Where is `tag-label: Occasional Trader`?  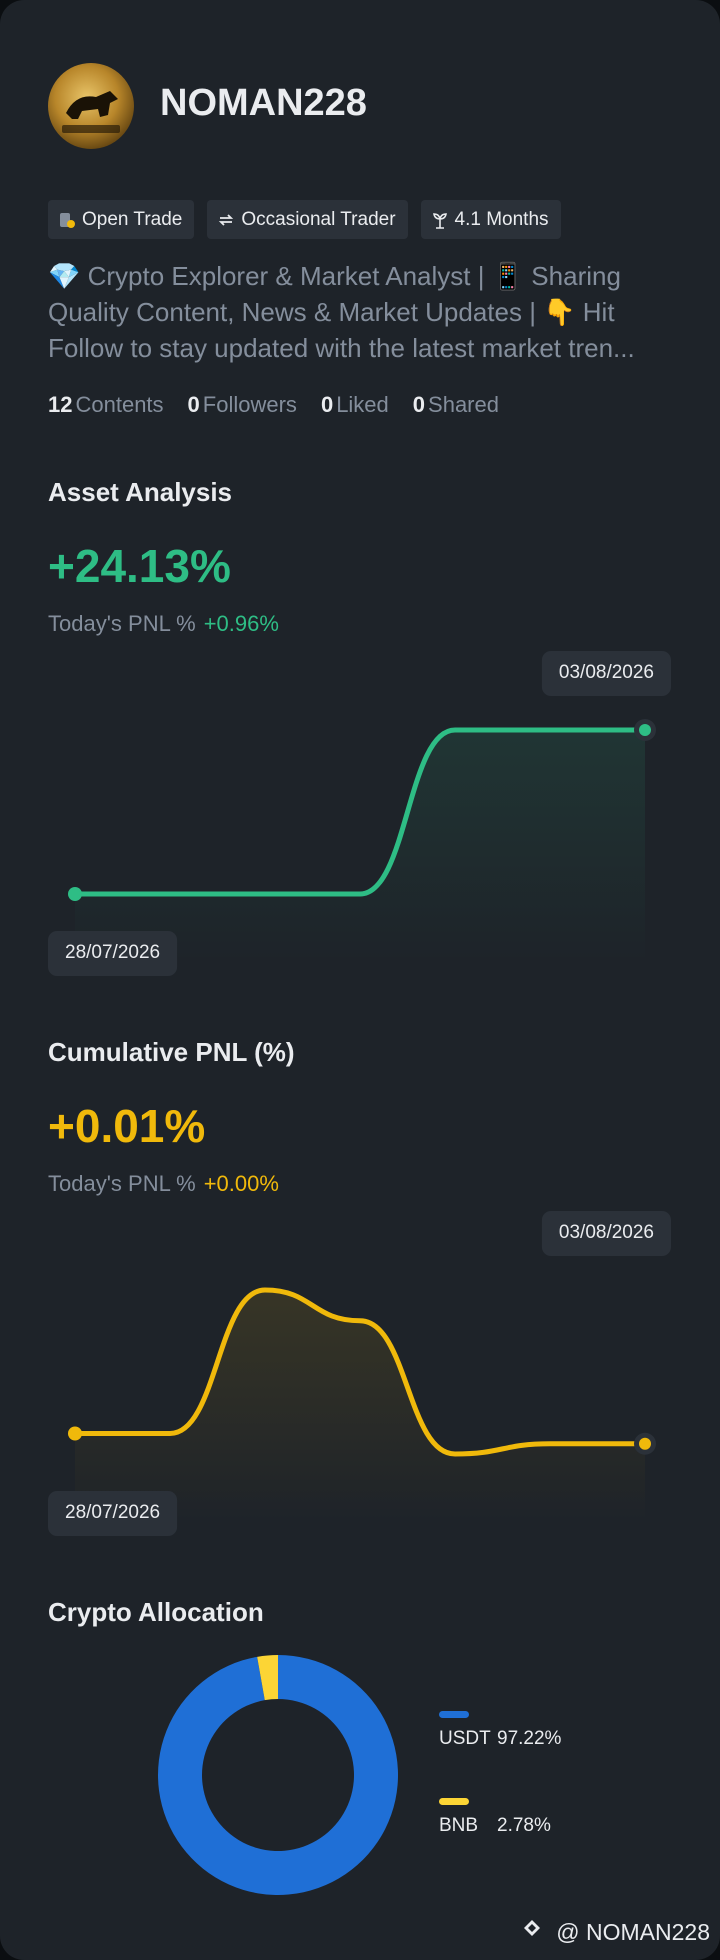 tag-label: Occasional Trader is located at coordinates (318, 219).